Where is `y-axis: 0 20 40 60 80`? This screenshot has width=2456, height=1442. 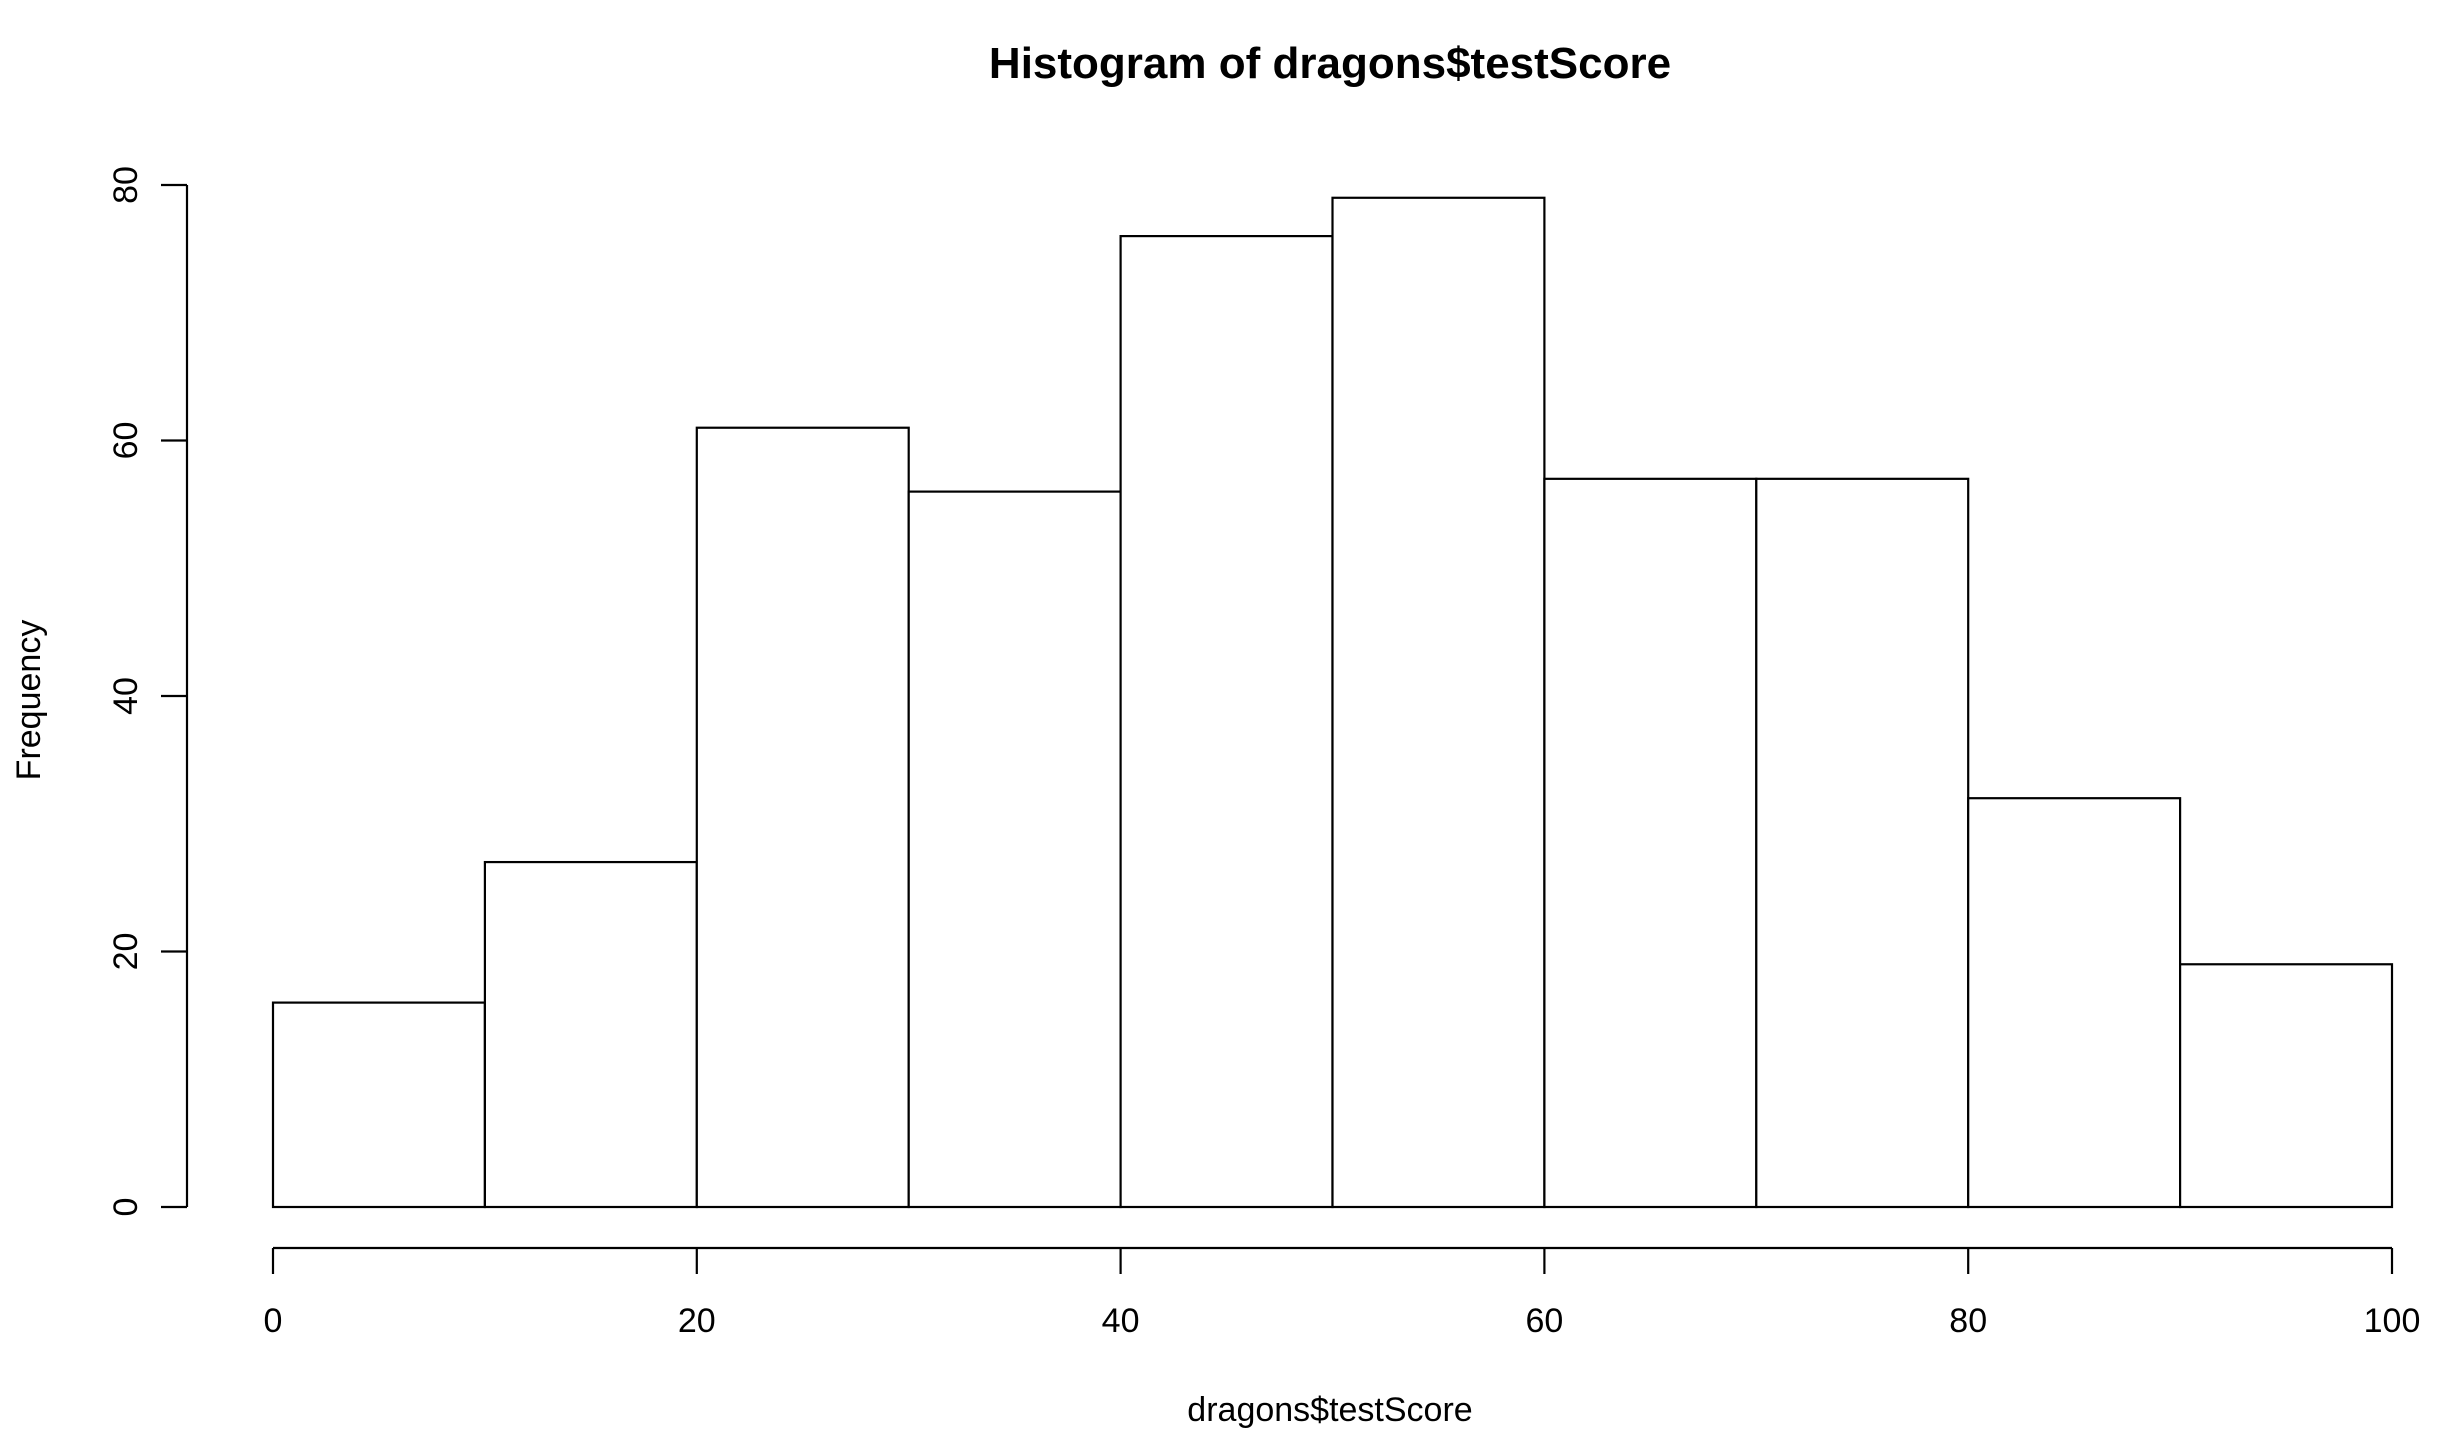 y-axis: 0 20 40 60 80 is located at coordinates (148, 691).